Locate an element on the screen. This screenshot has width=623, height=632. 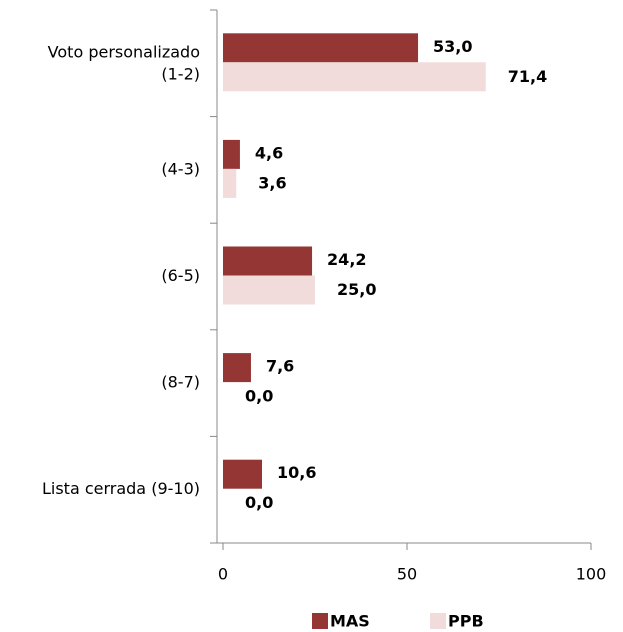
x-tick-label: 50 is located at coordinates (407, 574).